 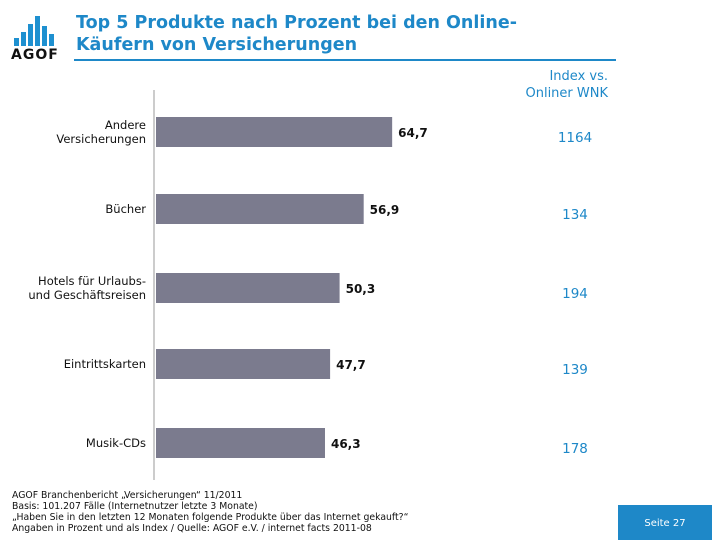 What do you see at coordinates (87, 295) in the screenshot?
I see `category-label-3-2: und Geschäftsreisen` at bounding box center [87, 295].